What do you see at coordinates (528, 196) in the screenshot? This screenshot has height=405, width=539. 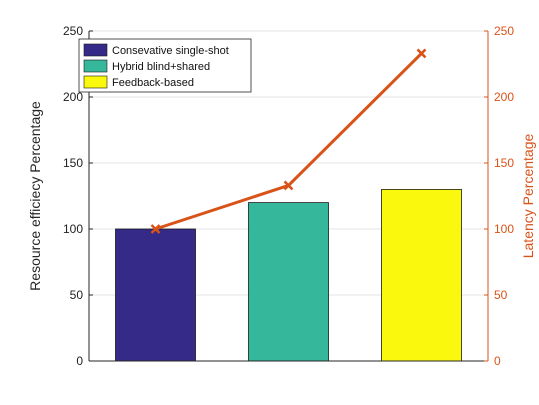 I see `y2-axis-title: Latency Percentage` at bounding box center [528, 196].